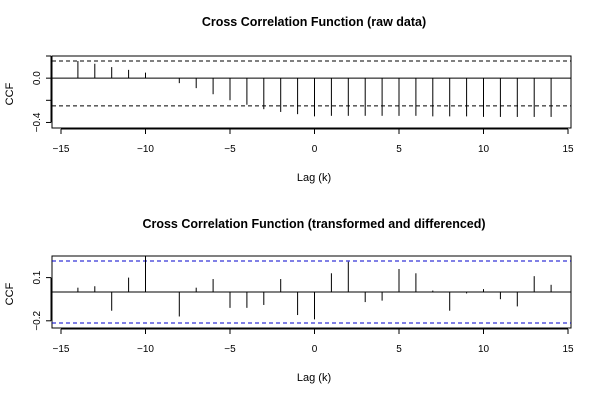 This screenshot has width=599, height=400. Describe the element at coordinates (37, 122) in the screenshot. I see `y-tick-label: −0.4` at that location.